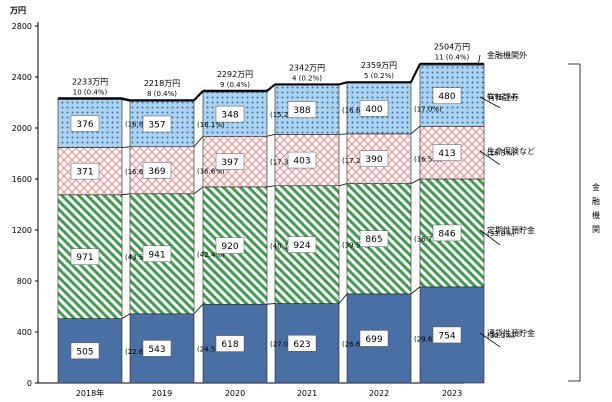 The width and height of the screenshot is (612, 402). Describe the element at coordinates (284, 163) in the screenshot. I see `share-label: (17.3%)` at that location.